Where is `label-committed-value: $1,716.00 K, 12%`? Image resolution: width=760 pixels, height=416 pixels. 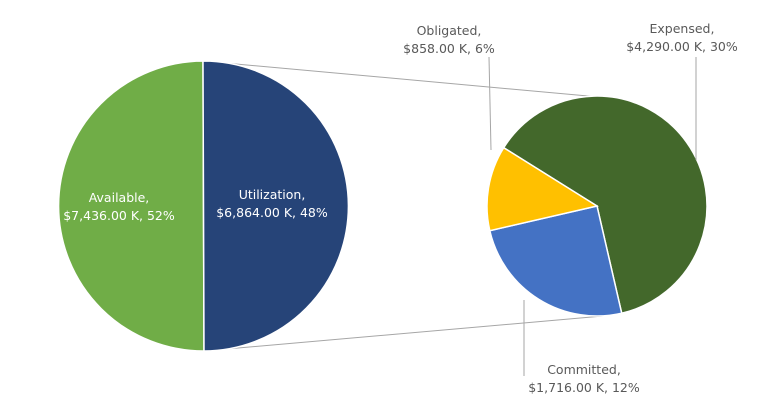 label-committed-value: $1,716.00 K, 12% is located at coordinates (584, 387).